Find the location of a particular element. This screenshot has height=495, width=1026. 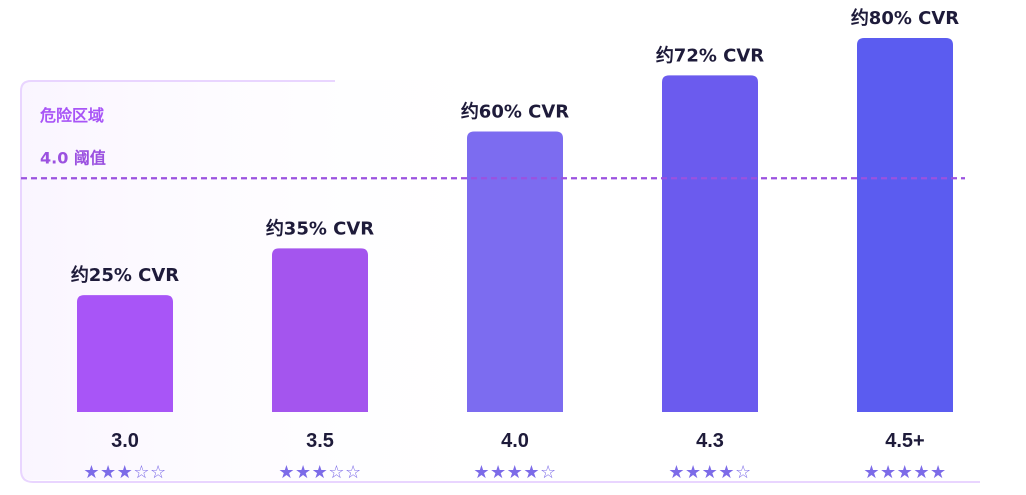

star-rating-4.5+: ★★★★★ is located at coordinates (904, 472).